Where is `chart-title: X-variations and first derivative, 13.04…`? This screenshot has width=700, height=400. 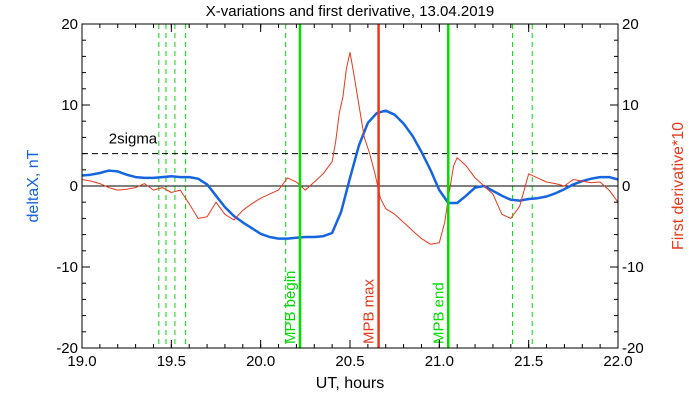
chart-title: X-variations and first derivative, 13.04… is located at coordinates (350, 11).